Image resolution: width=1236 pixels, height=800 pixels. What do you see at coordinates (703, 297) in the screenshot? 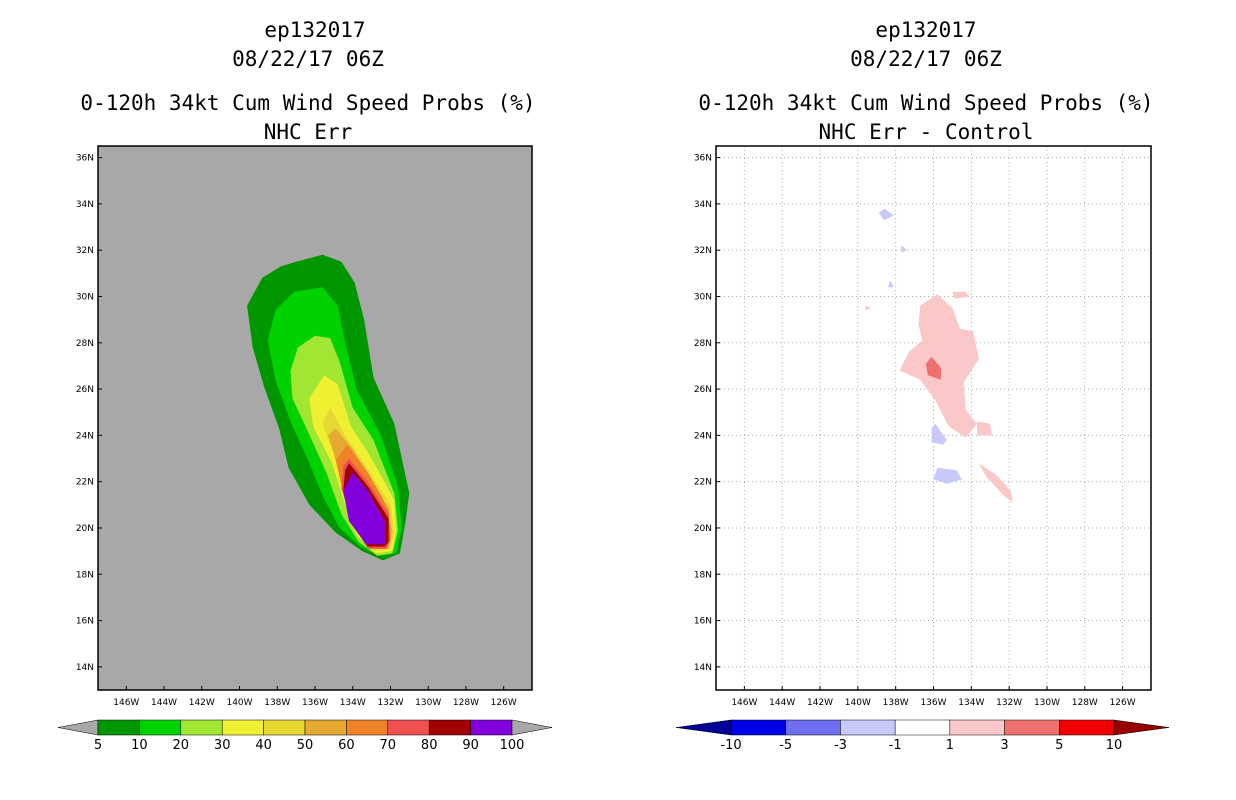
I see `right-y-tick-label: 30N` at bounding box center [703, 297].